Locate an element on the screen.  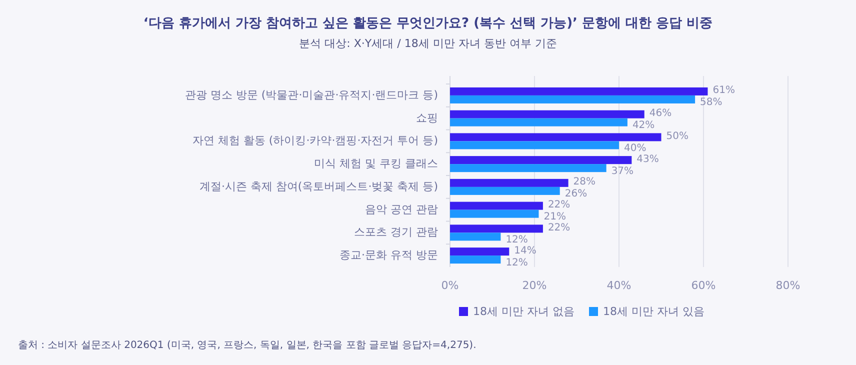
y-tick-label: 관광 명소 방문 (박물관·미술관·유적지·랜드마크 등) is located at coordinates (311, 95).